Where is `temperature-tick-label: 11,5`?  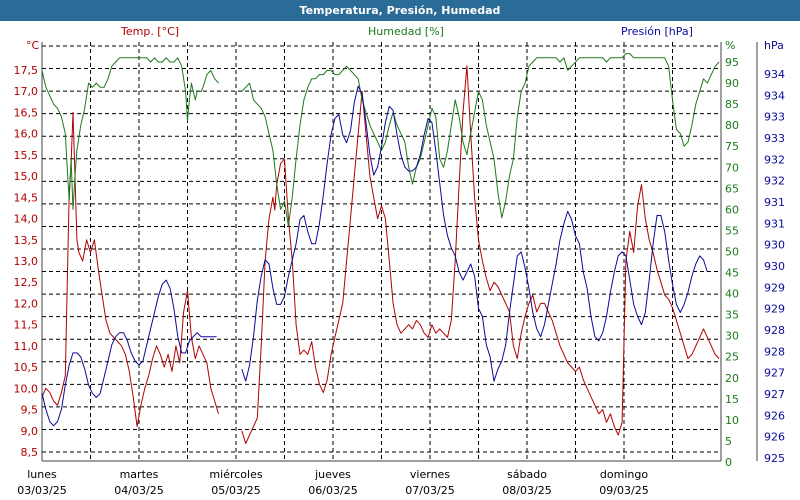
temperature-tick-label: 11,5 is located at coordinates (26, 325).